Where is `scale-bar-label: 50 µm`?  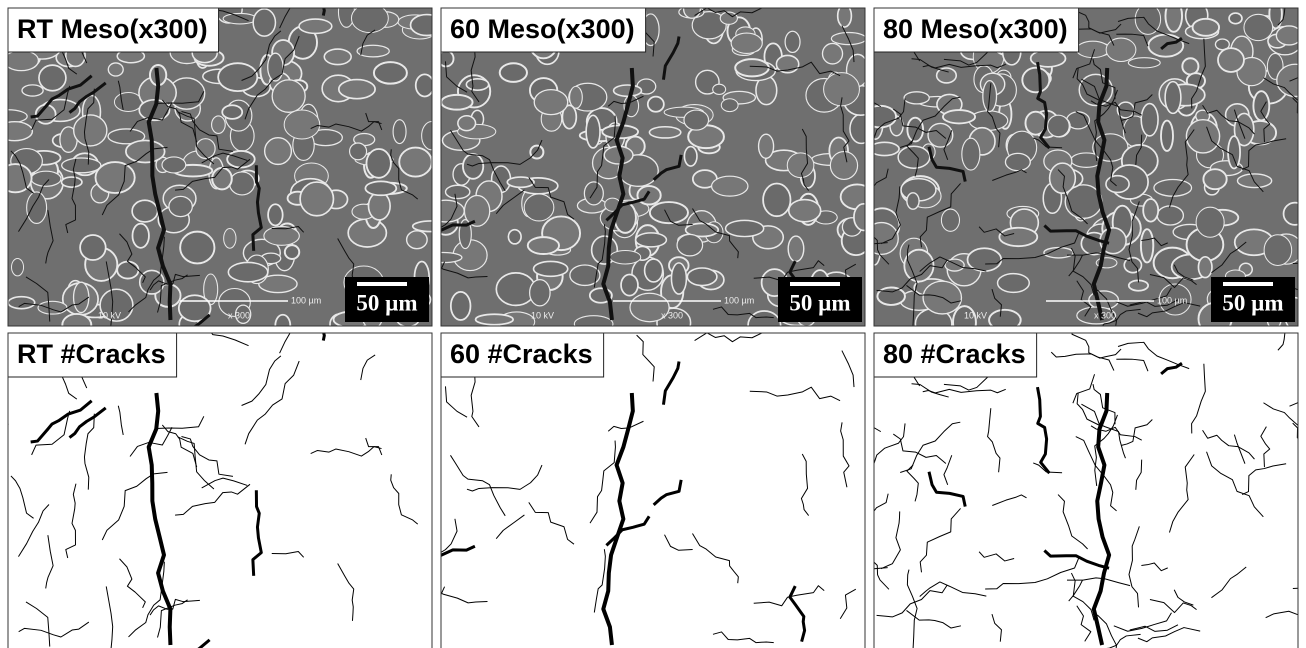 scale-bar-label: 50 µm is located at coordinates (819, 302).